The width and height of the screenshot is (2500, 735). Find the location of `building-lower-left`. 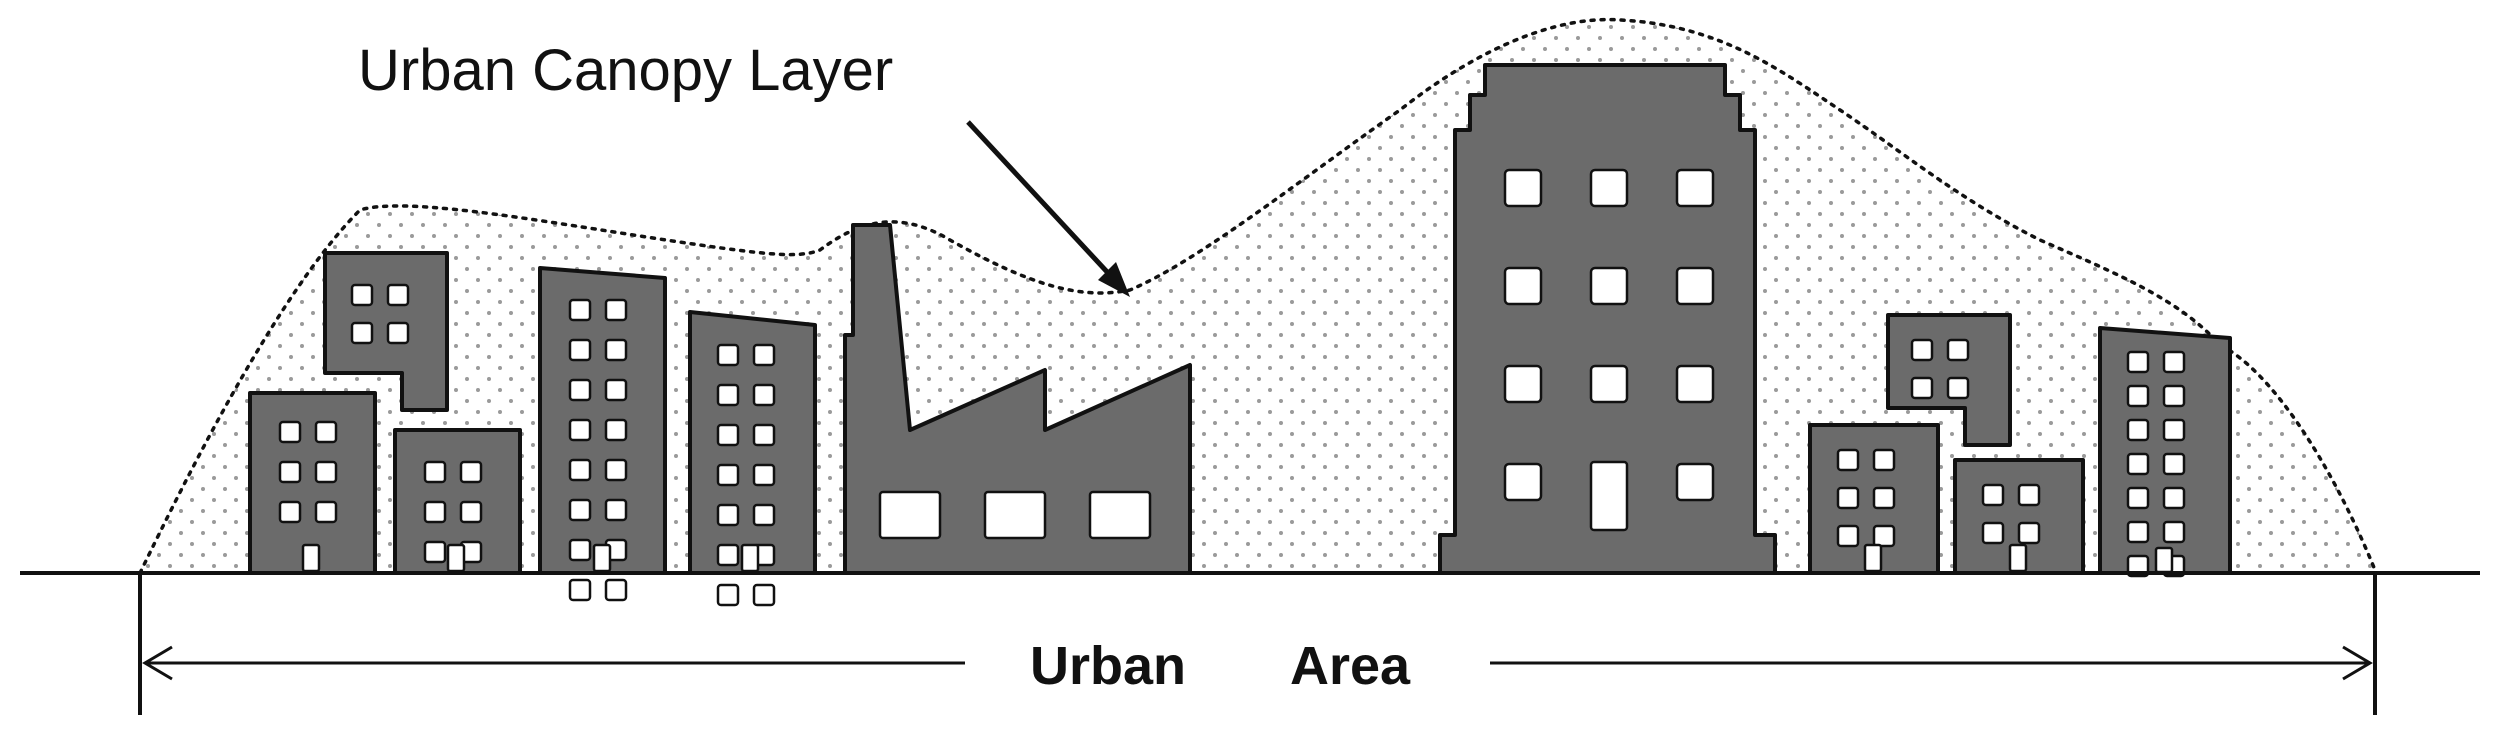

building-lower-left is located at coordinates (312, 483).